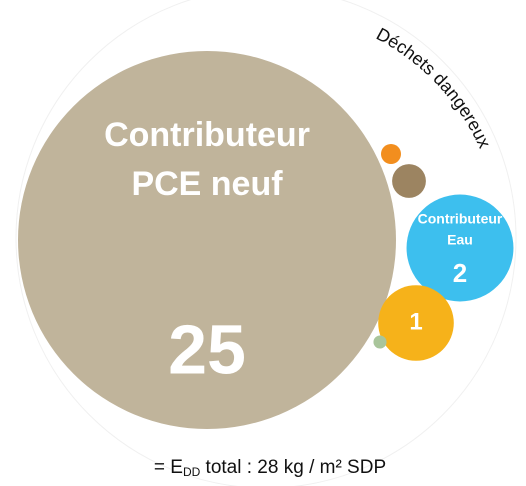 The image size is (526, 486). I want to click on bubble-label: PCE neuf, so click(207, 184).